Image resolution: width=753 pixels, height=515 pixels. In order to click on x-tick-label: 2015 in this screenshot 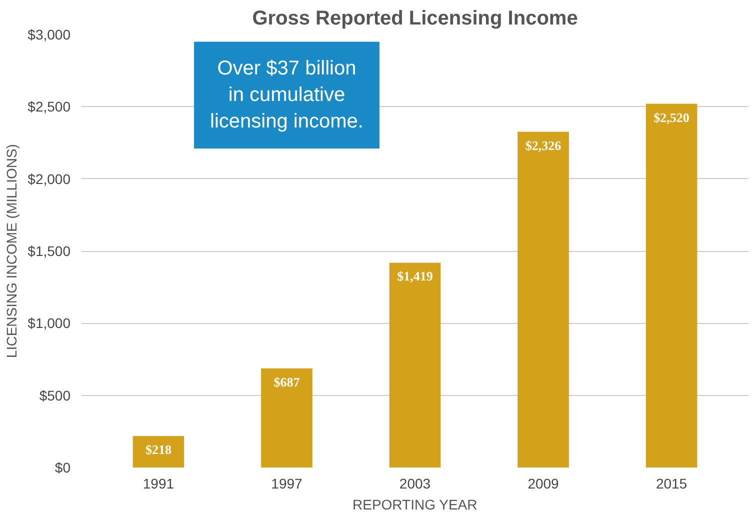, I will do `click(672, 484)`.